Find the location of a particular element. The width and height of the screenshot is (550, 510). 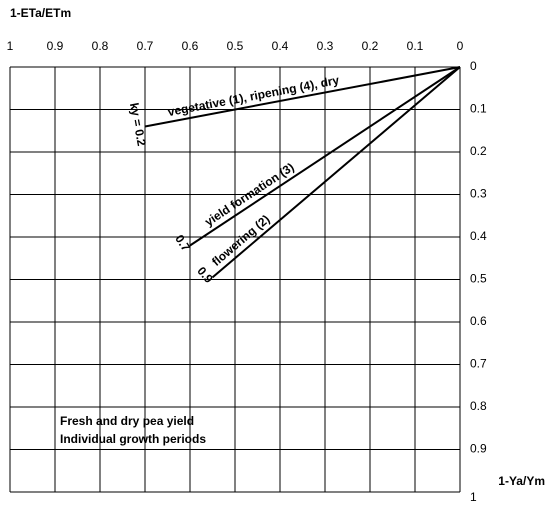

y-axis-label: 1-Ya/Ym is located at coordinates (521, 481).